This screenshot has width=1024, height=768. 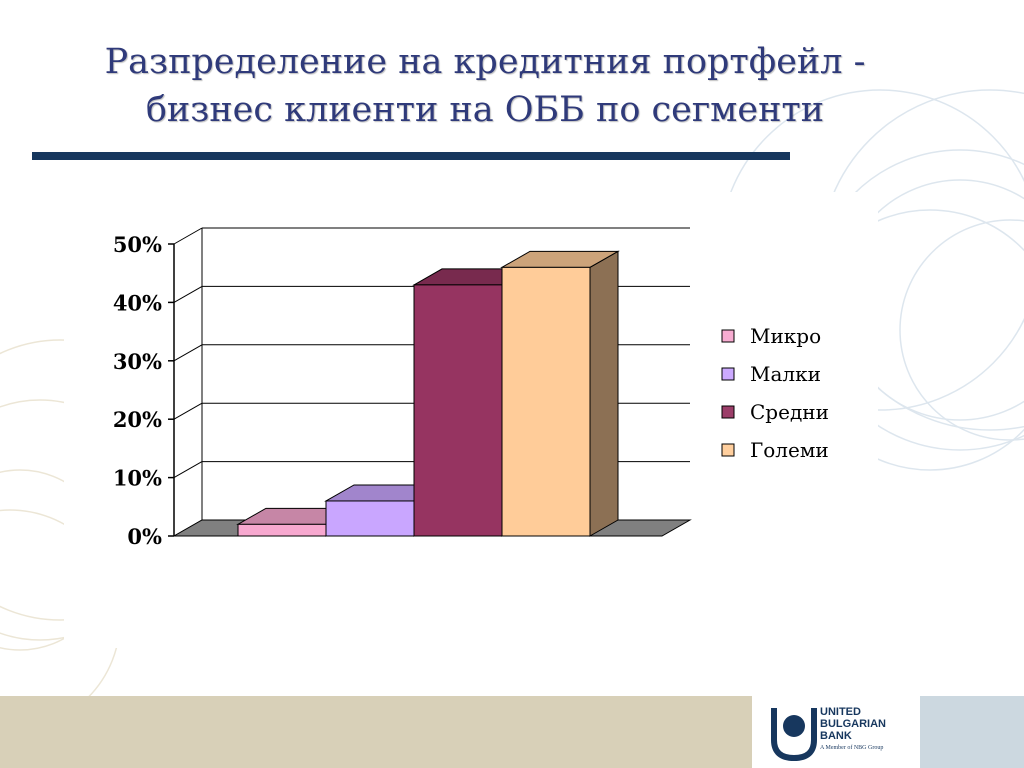 I want to click on bank-name-line-3: BANK, so click(x=836, y=736).